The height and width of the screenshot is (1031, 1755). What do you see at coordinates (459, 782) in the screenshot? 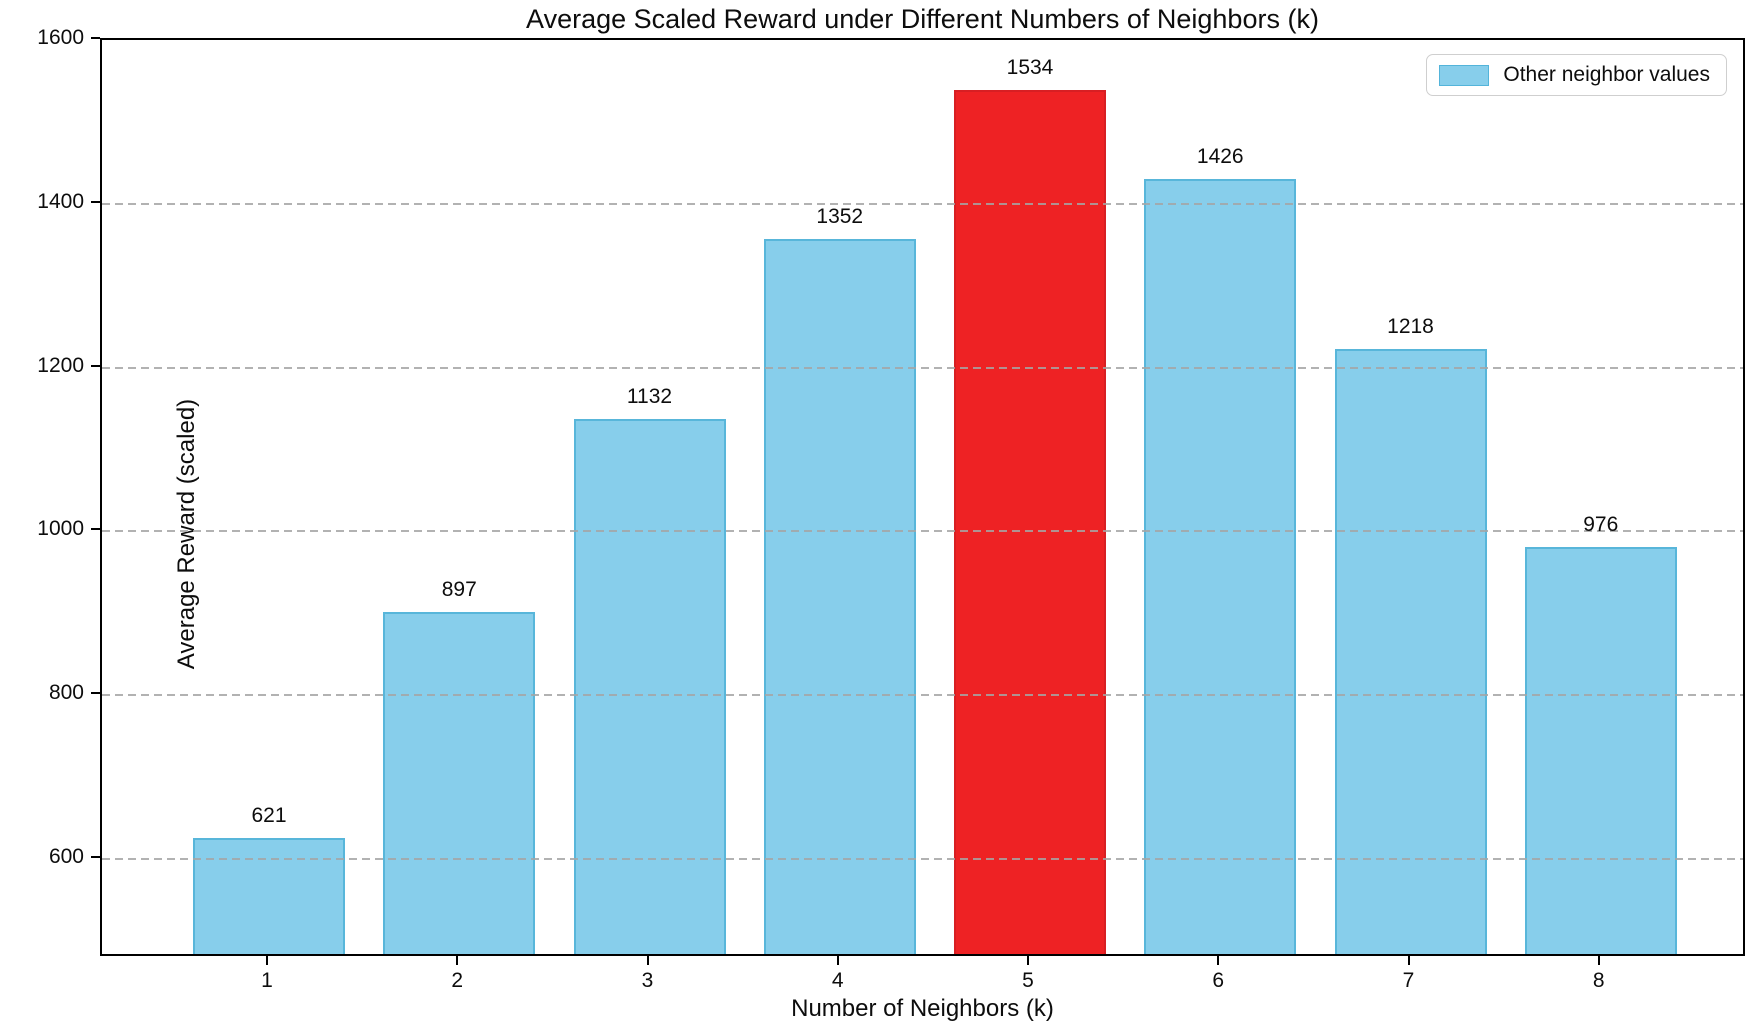
I see `bar-k2` at bounding box center [459, 782].